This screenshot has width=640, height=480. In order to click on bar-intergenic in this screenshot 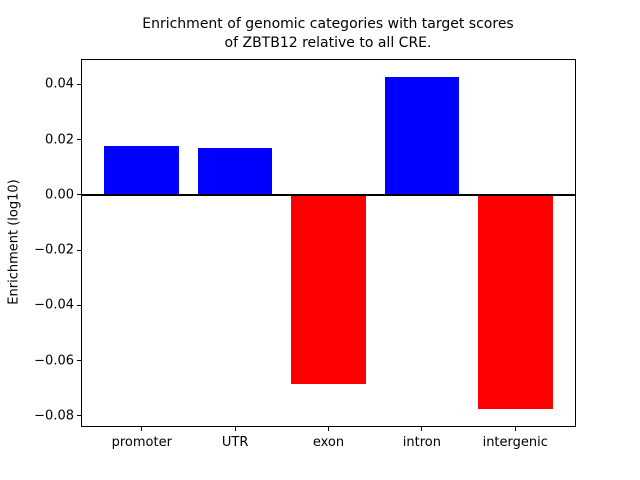, I will do `click(515, 302)`.